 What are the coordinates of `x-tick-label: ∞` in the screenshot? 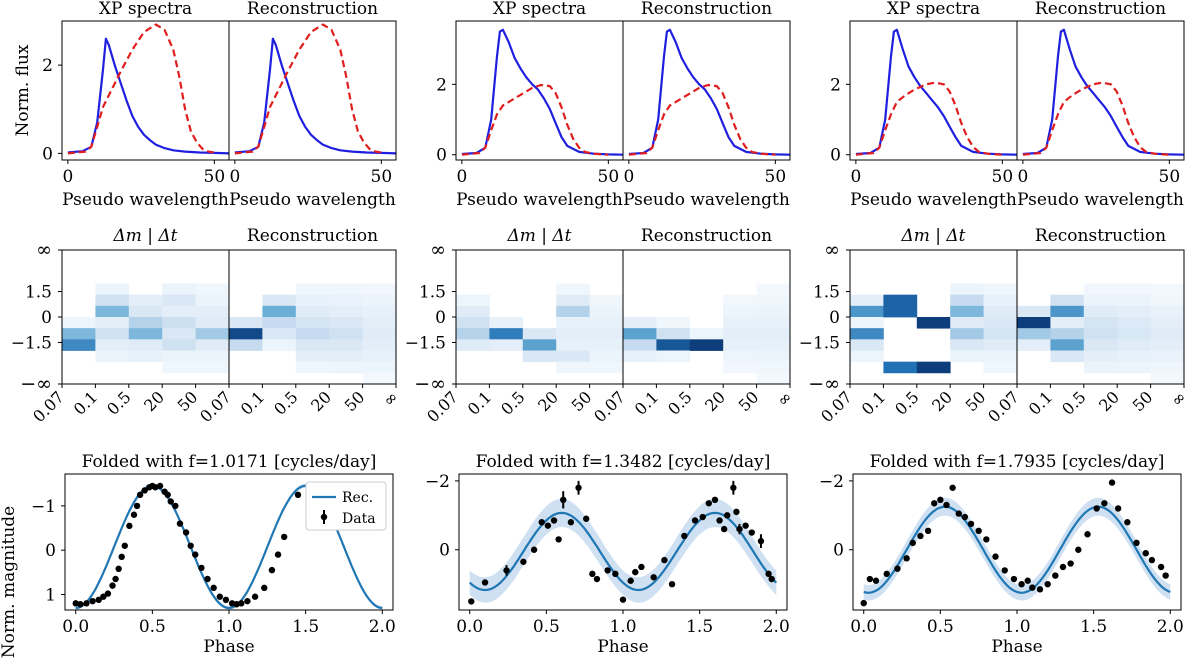 It's located at (390, 398).